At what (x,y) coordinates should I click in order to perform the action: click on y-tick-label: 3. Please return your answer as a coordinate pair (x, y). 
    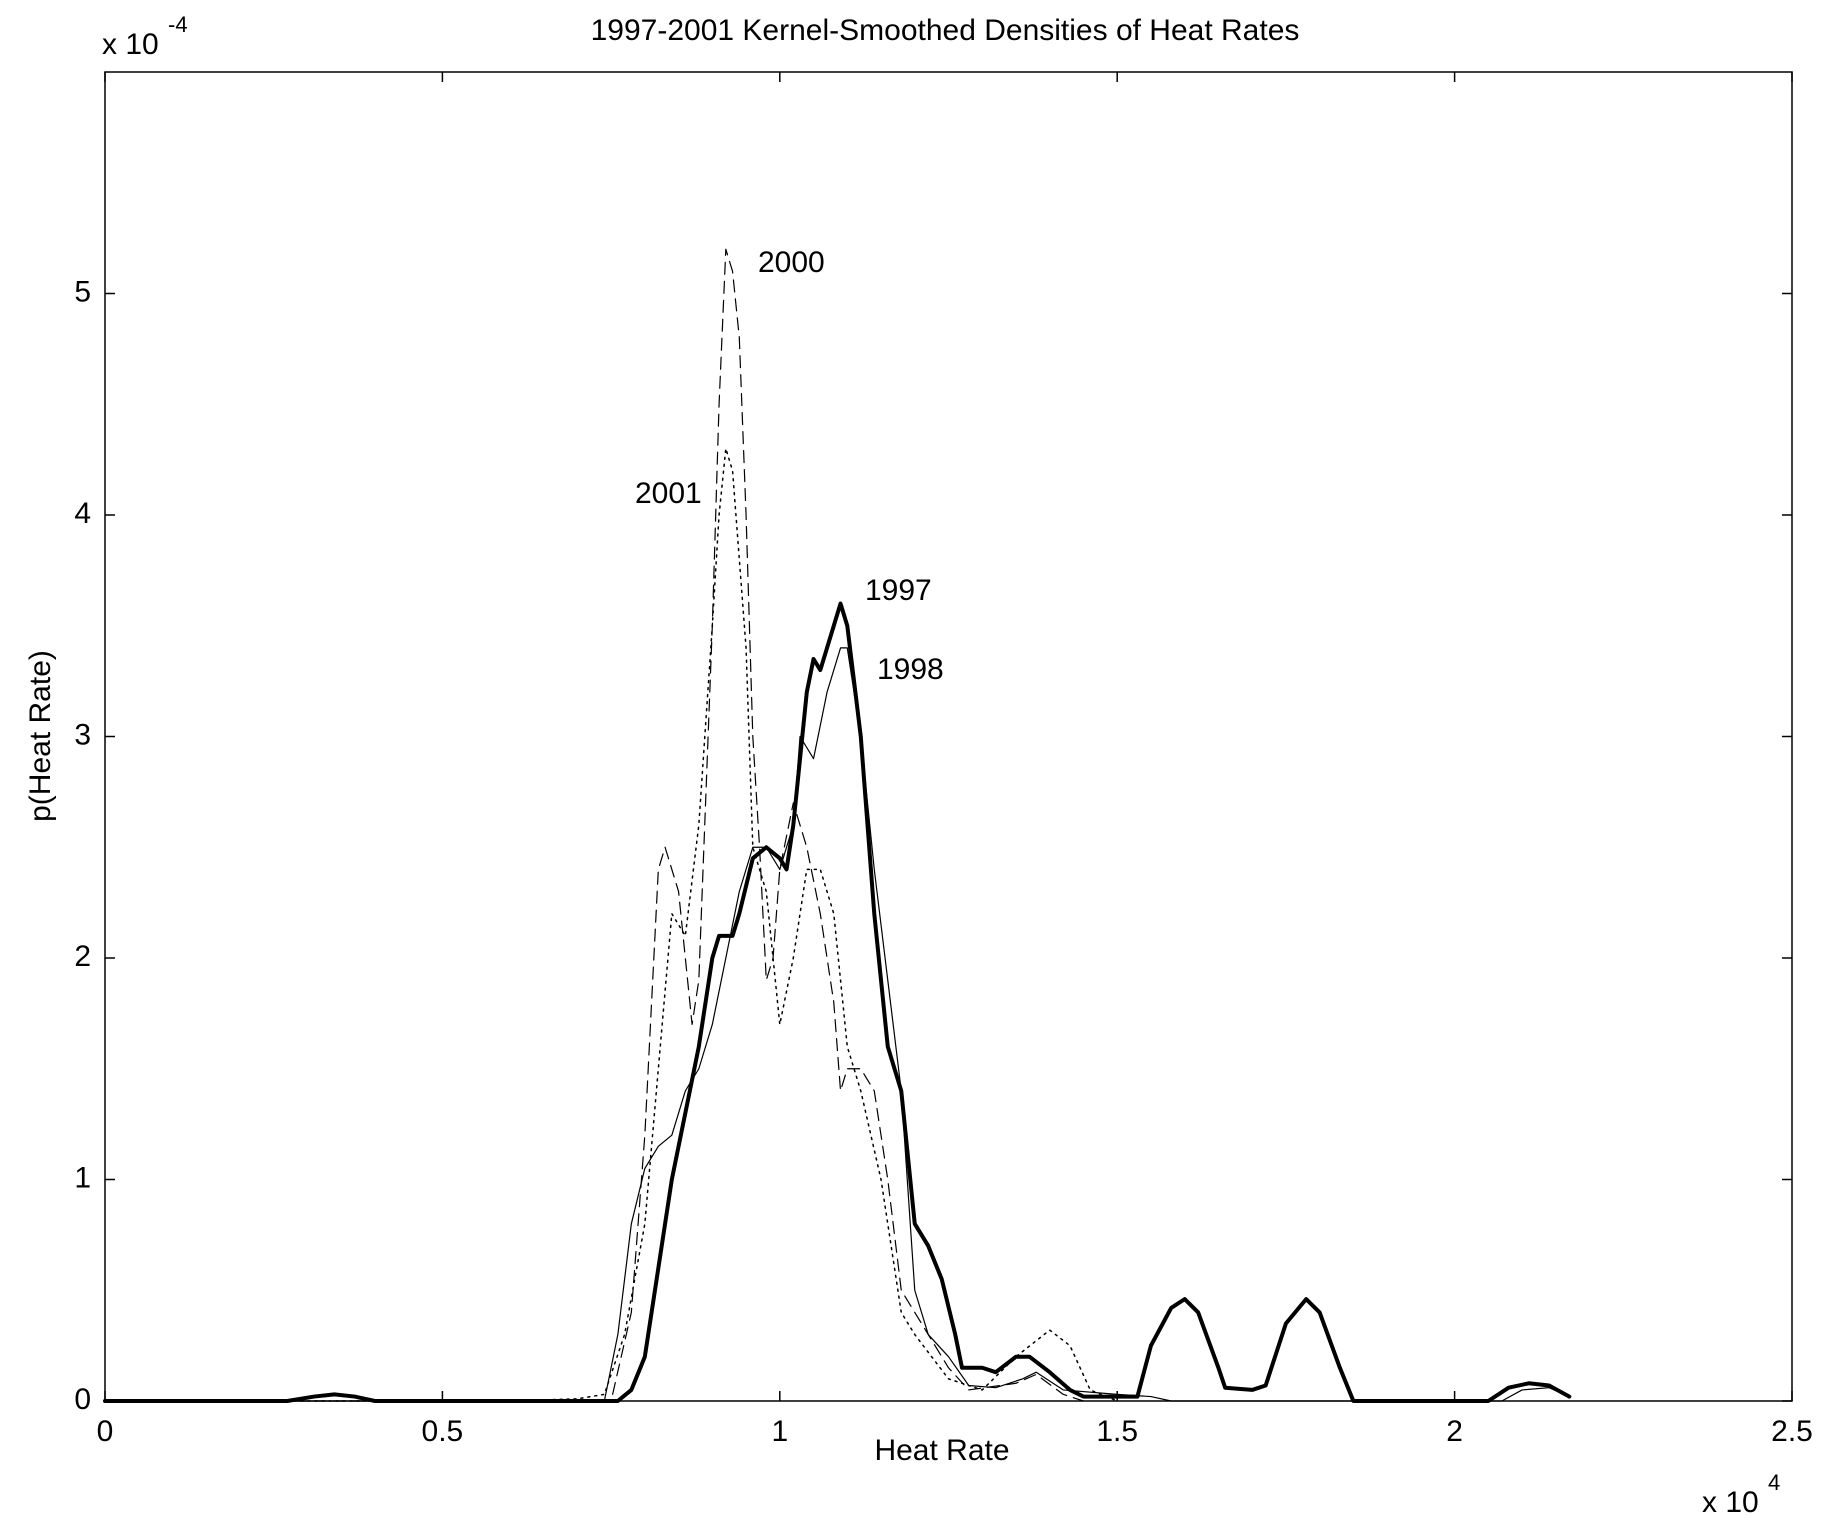
    Looking at the image, I should click on (82, 734).